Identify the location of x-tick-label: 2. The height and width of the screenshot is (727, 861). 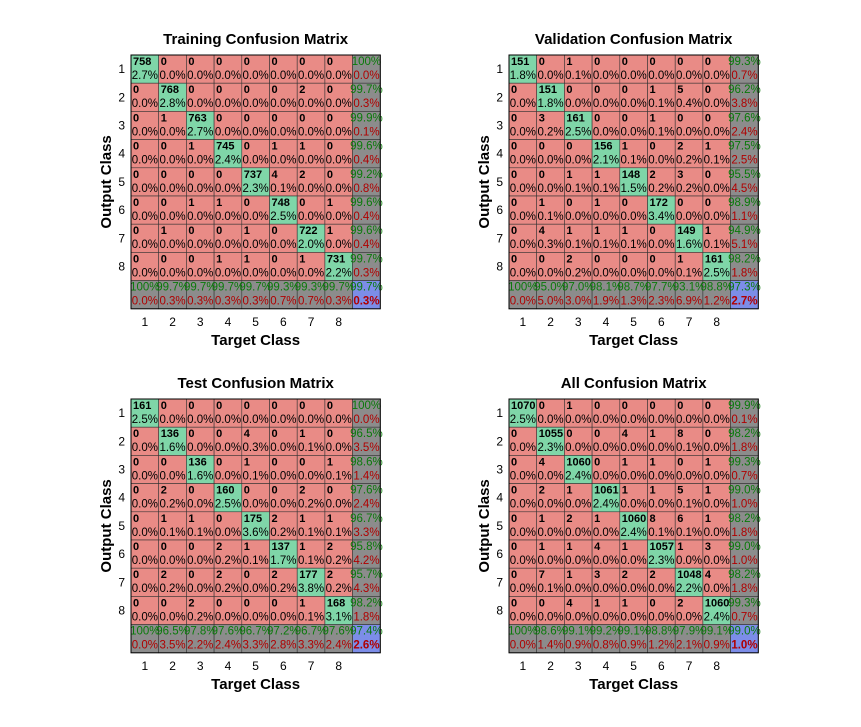
(550, 322).